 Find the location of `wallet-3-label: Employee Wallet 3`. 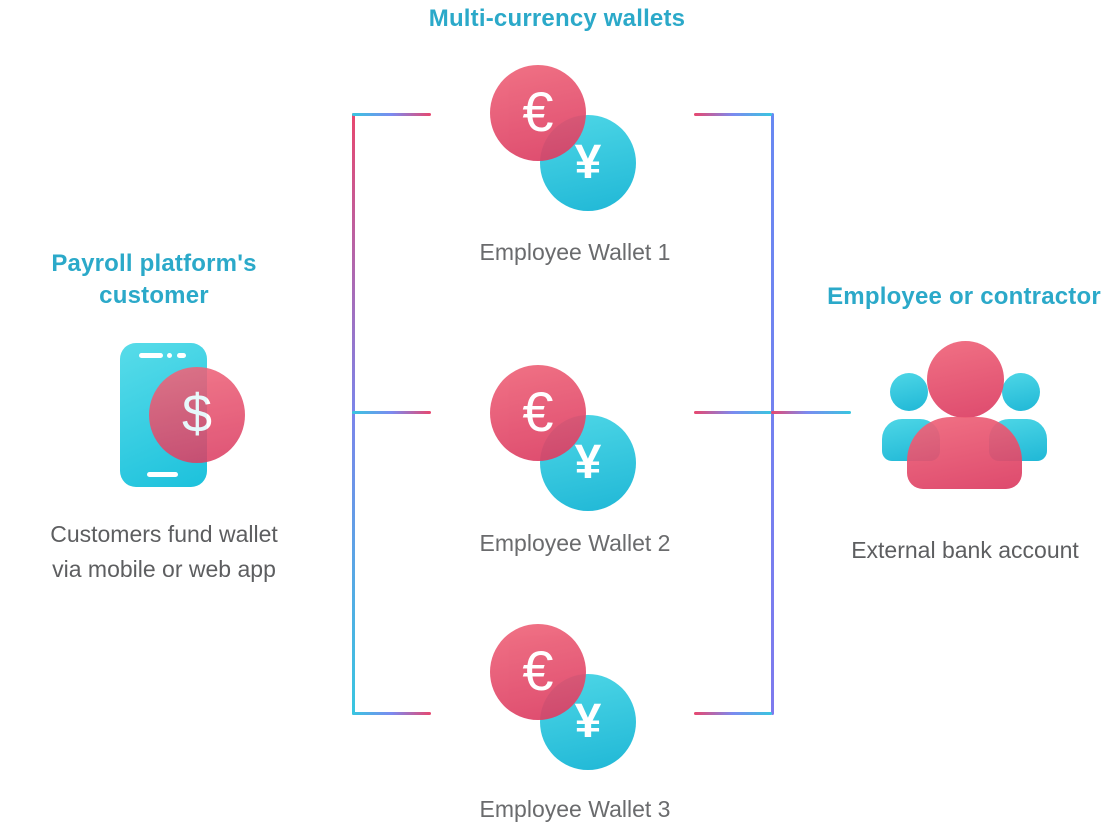

wallet-3-label: Employee Wallet 3 is located at coordinates (575, 809).